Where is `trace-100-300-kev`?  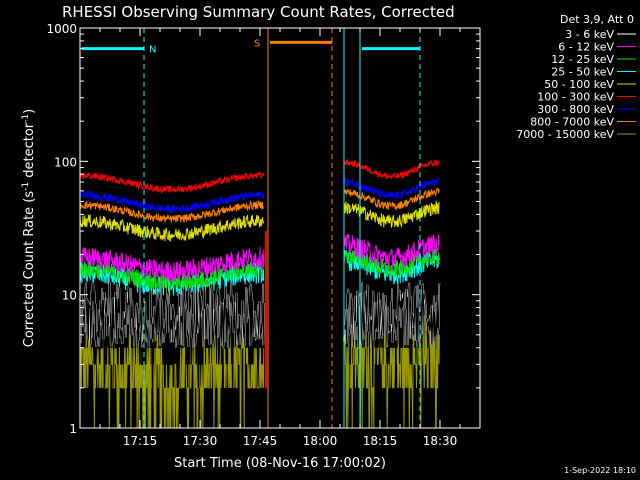
trace-100-300-kev is located at coordinates (172, 182).